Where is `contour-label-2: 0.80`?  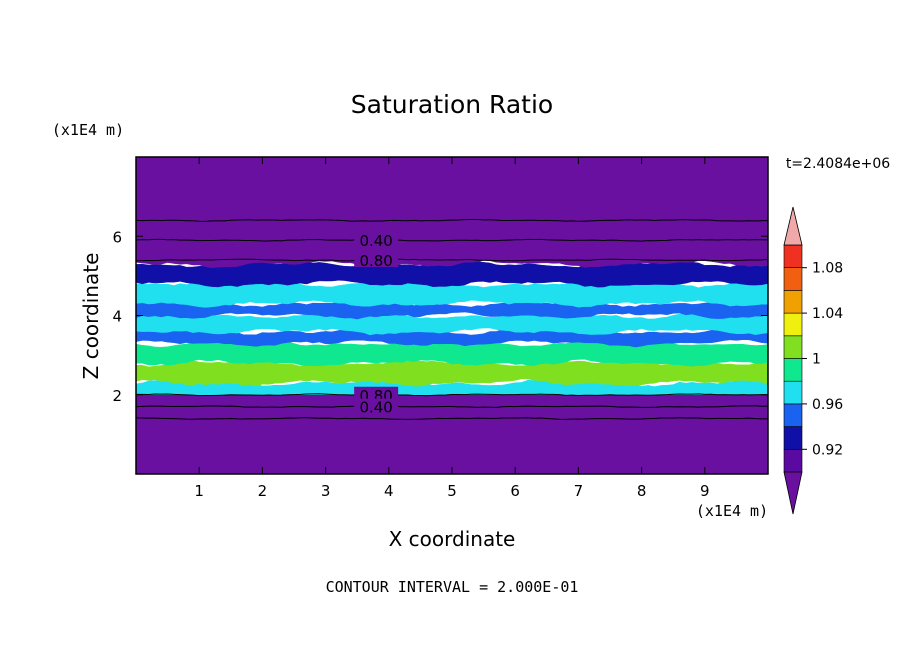
contour-label-2: 0.80 is located at coordinates (375, 261).